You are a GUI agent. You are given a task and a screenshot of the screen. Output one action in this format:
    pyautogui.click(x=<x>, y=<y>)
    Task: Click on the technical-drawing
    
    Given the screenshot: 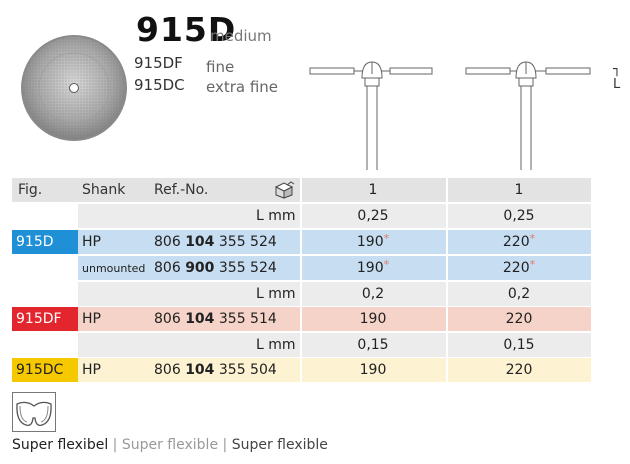 What is the action you would take?
    pyautogui.click(x=450, y=115)
    